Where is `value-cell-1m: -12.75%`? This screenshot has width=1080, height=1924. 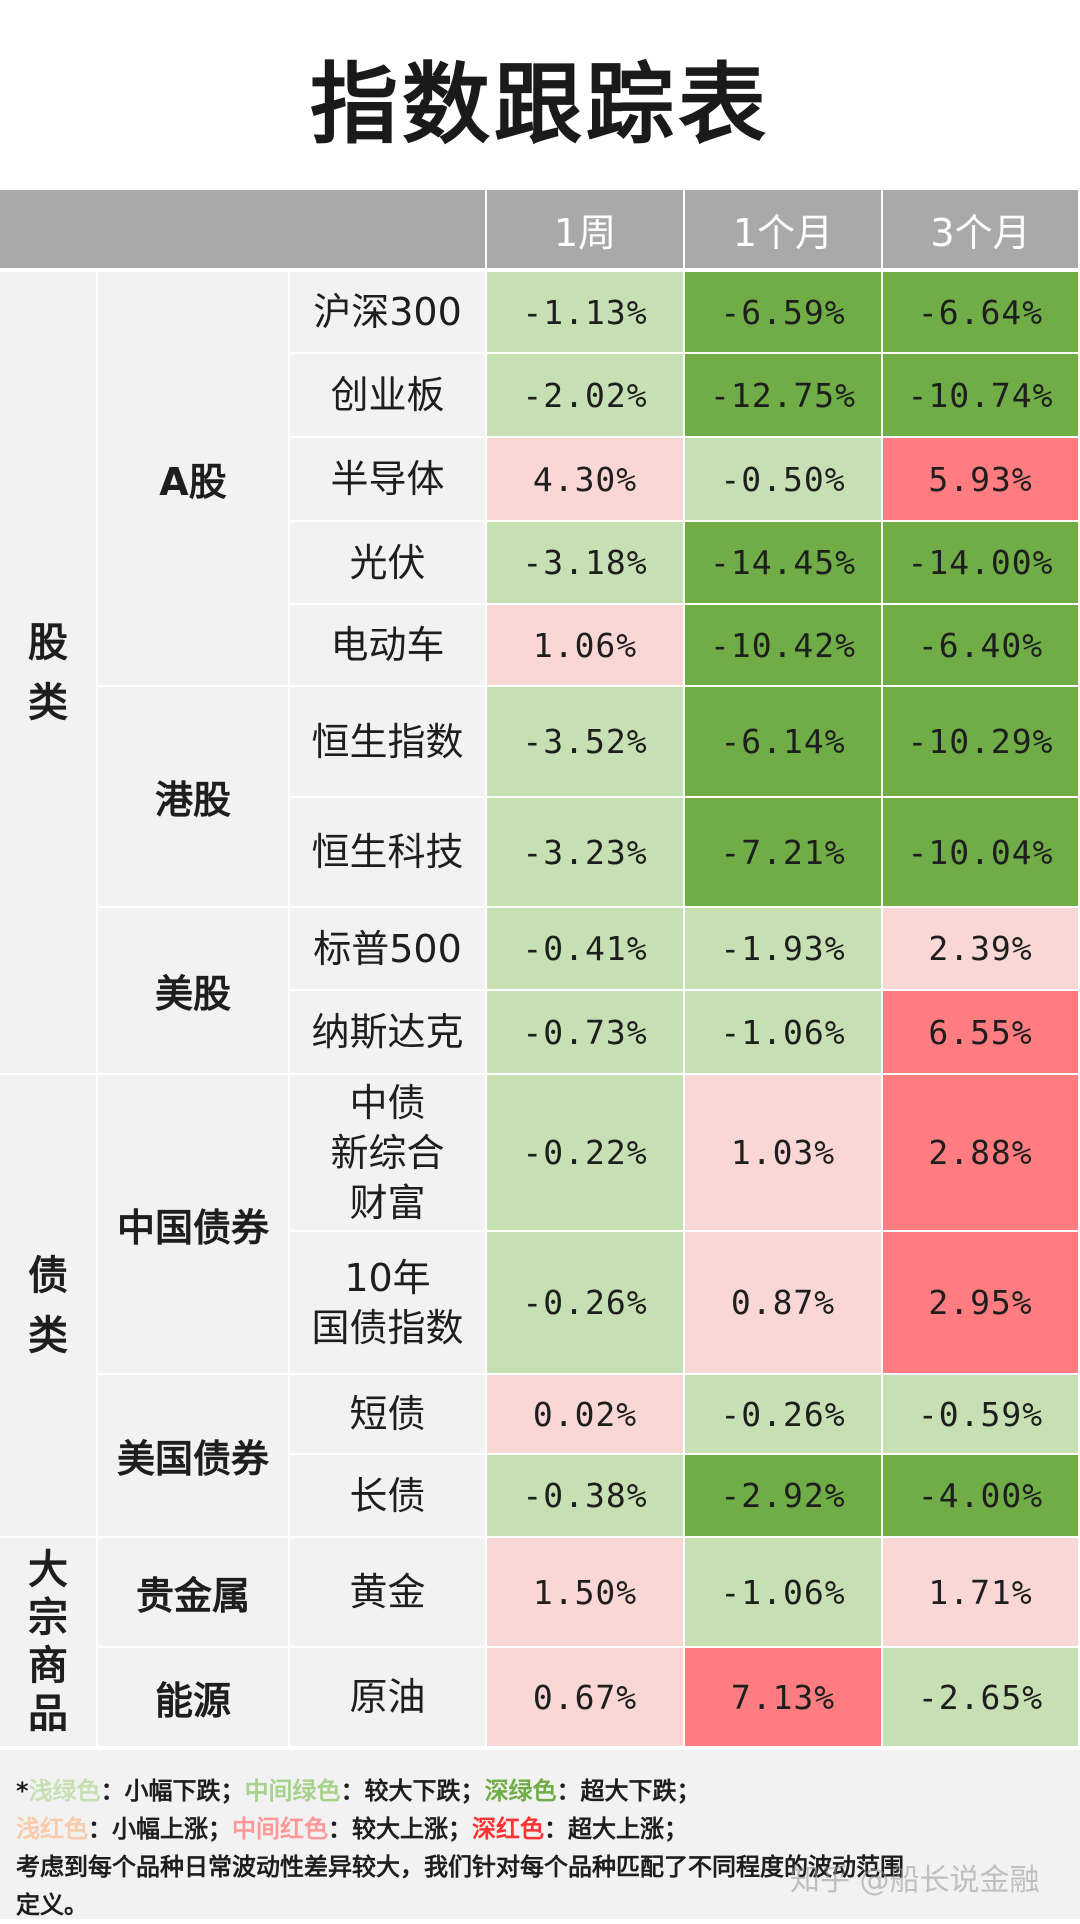 value-cell-1m: -12.75% is located at coordinates (784, 396).